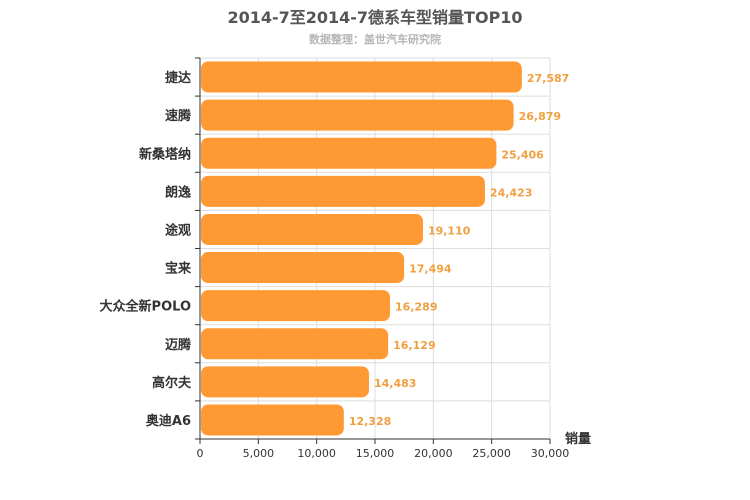 This screenshot has width=750, height=500. I want to click on value-label: 14,483, so click(395, 383).